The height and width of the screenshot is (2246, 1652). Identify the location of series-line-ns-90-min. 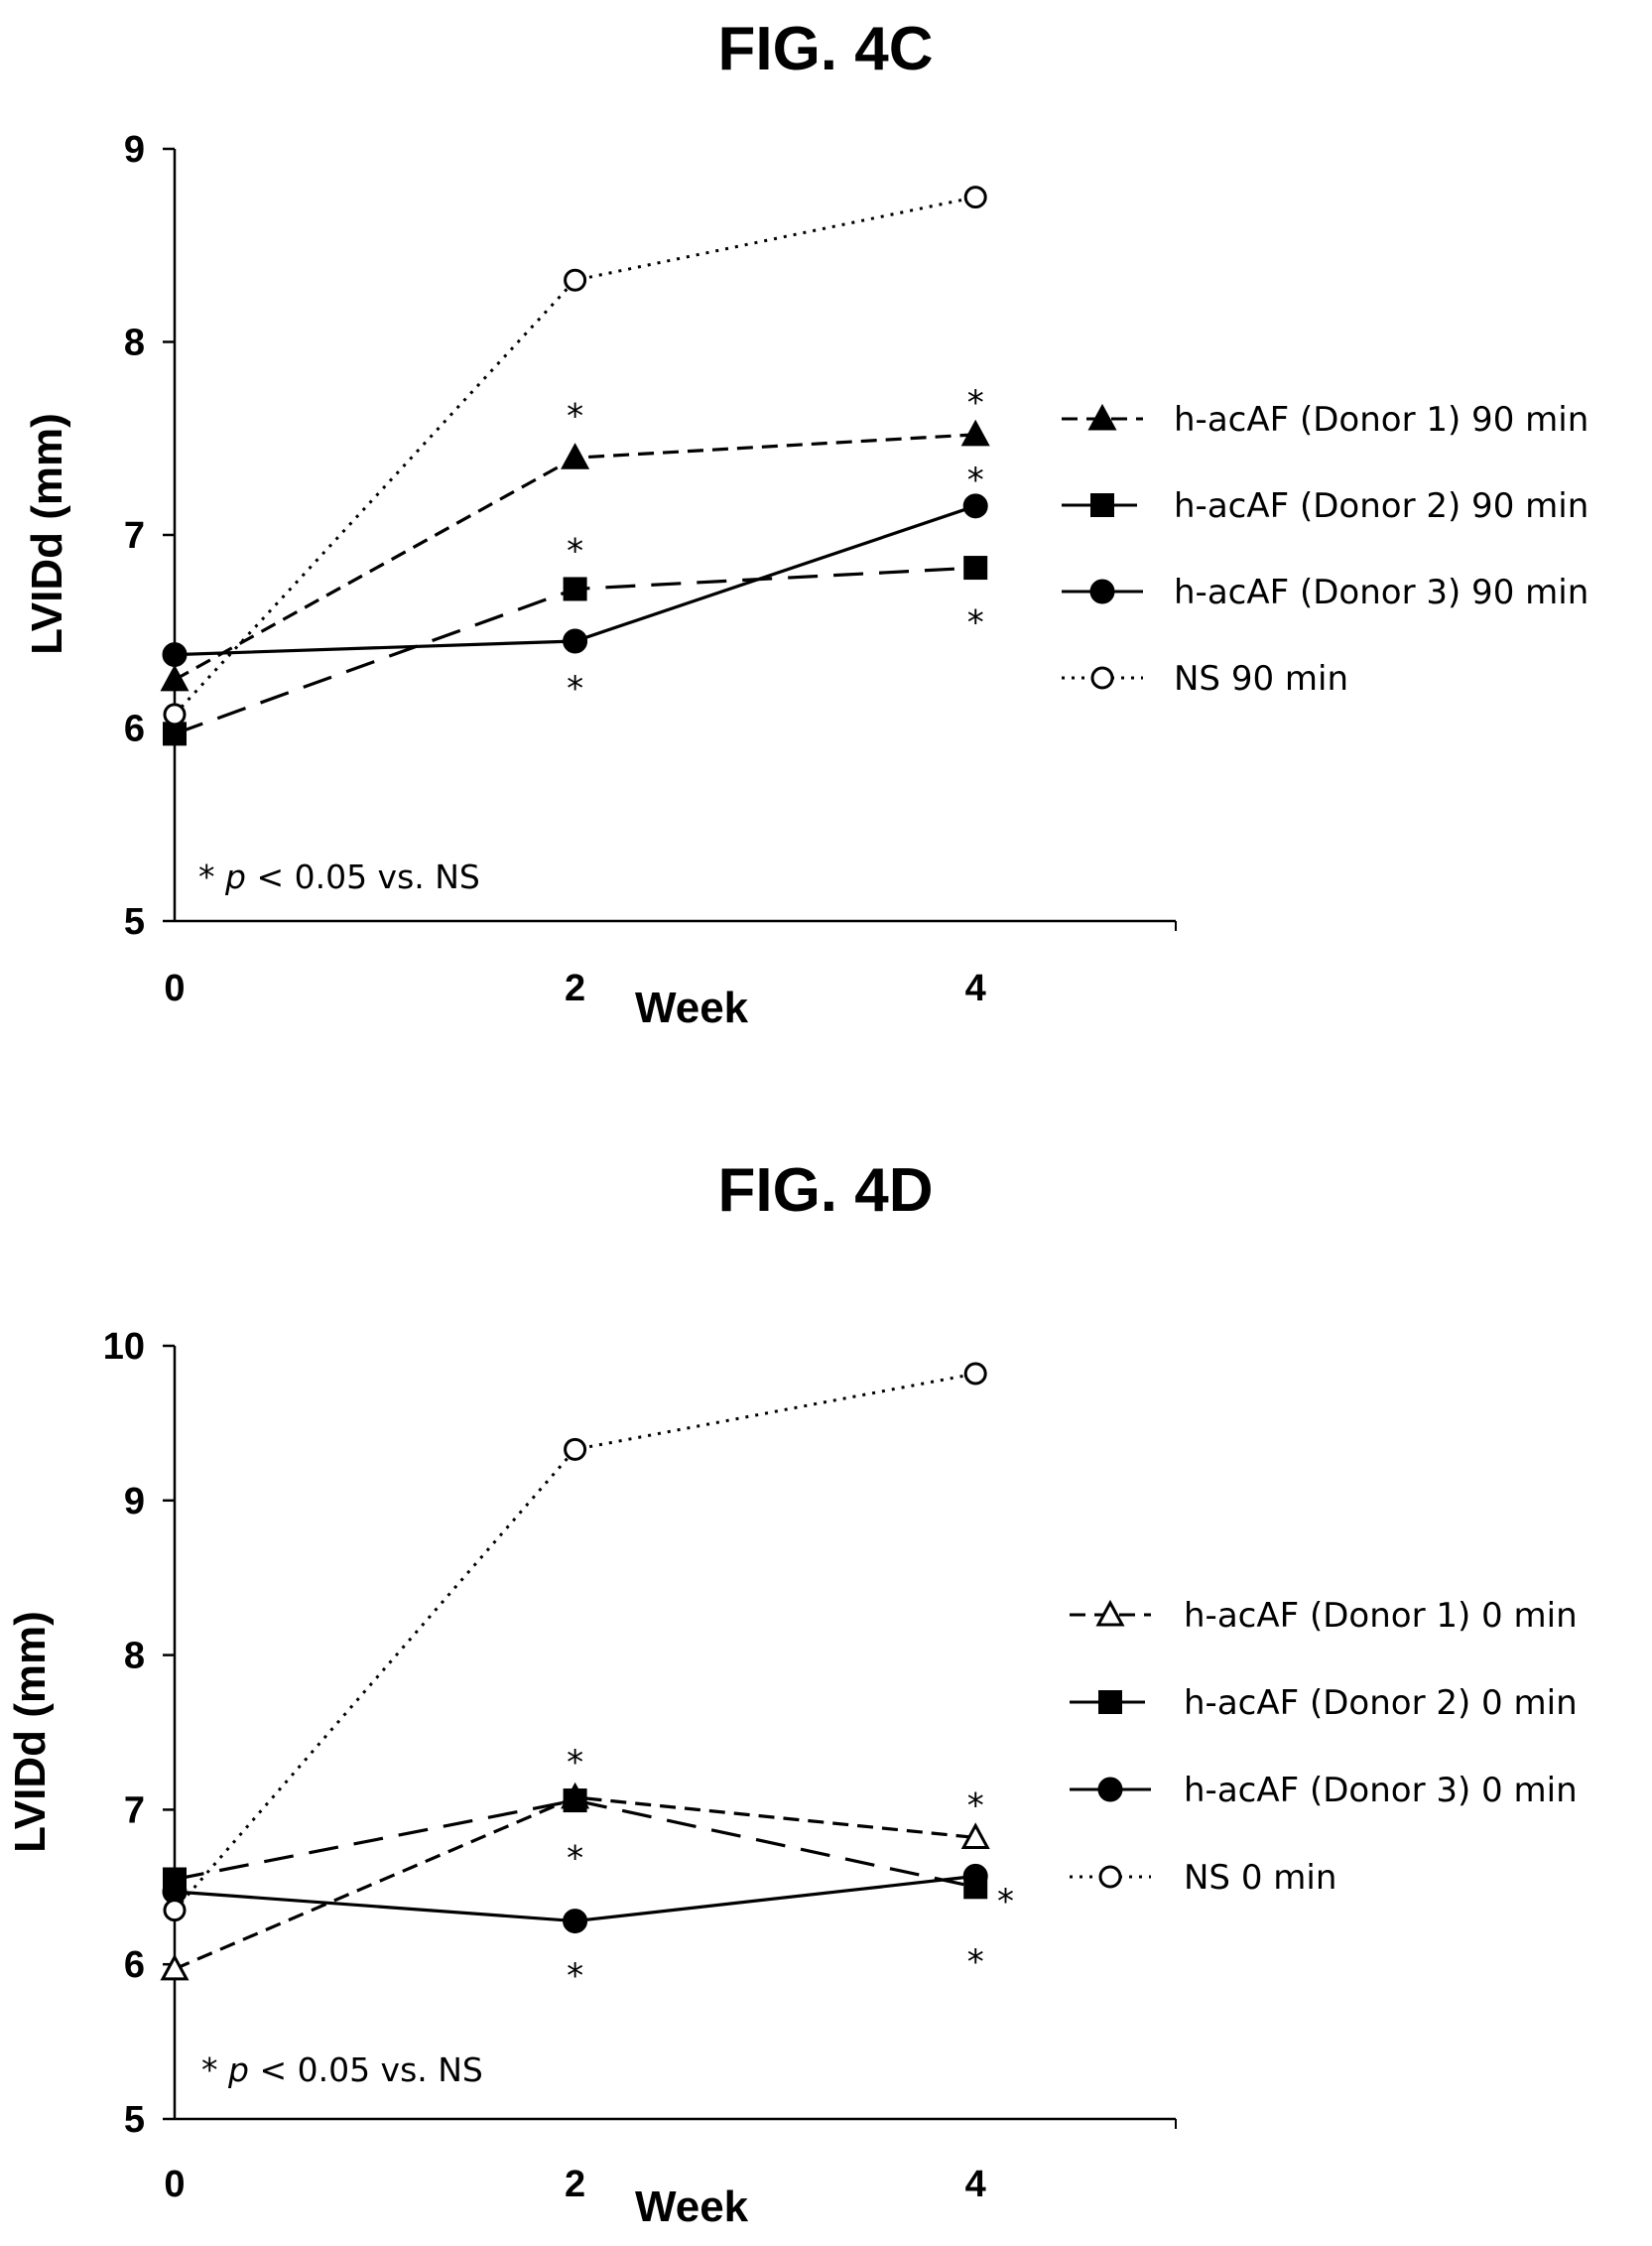
(574, 456).